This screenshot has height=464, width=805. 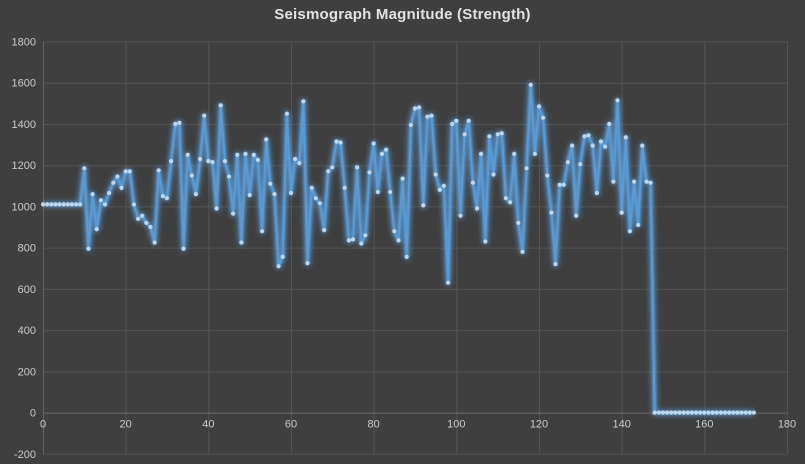 I want to click on x-tick-label: 140, so click(x=621, y=425).